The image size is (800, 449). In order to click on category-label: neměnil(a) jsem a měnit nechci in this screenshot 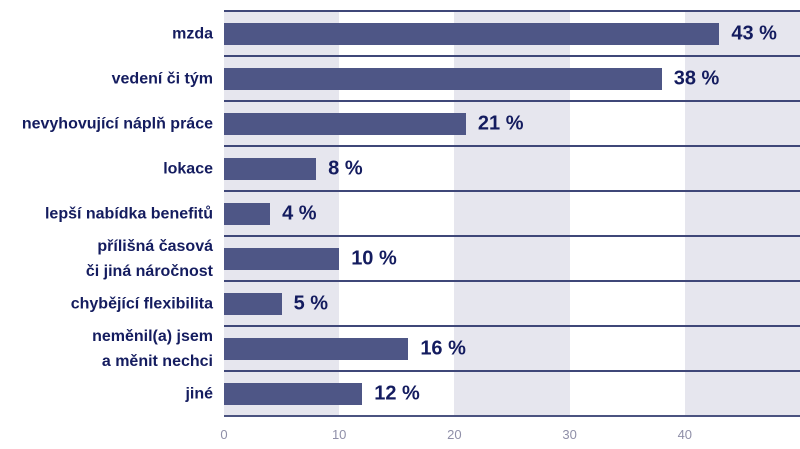, I will do `click(152, 348)`.